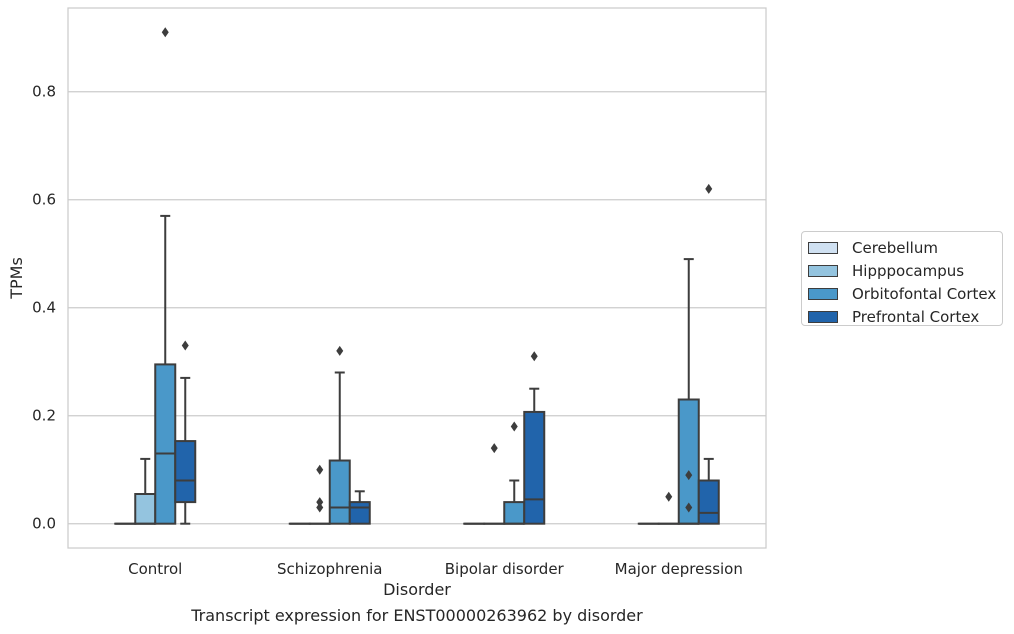 The width and height of the screenshot is (1014, 634). I want to click on legend-item-cerebellum: Cerebellum, so click(905, 247).